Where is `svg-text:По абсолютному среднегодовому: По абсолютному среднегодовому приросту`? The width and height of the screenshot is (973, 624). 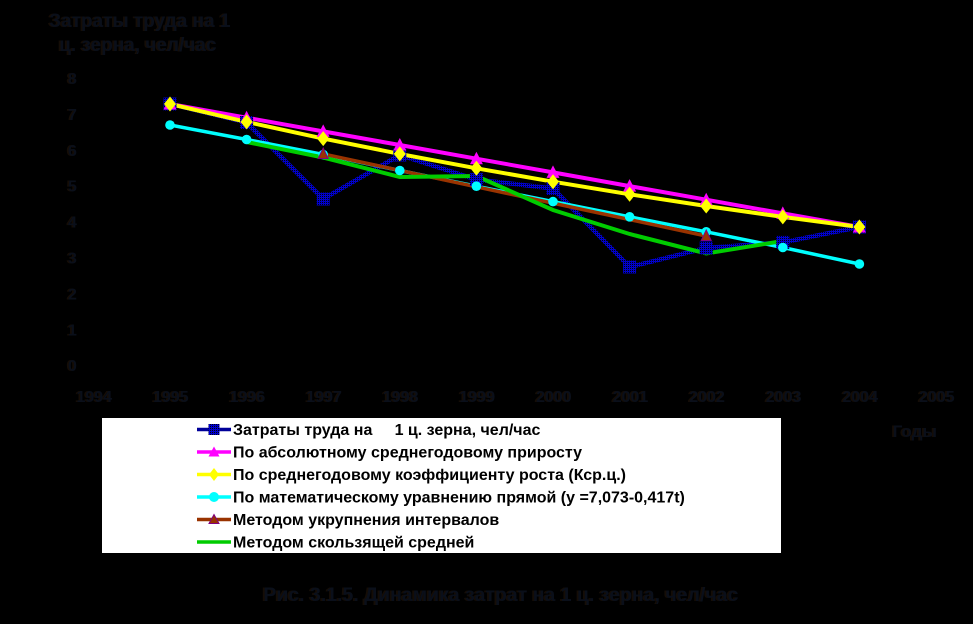 svg-text:По абсолютному среднегодовому: По абсолютному среднегодовому приросту is located at coordinates (407, 453).